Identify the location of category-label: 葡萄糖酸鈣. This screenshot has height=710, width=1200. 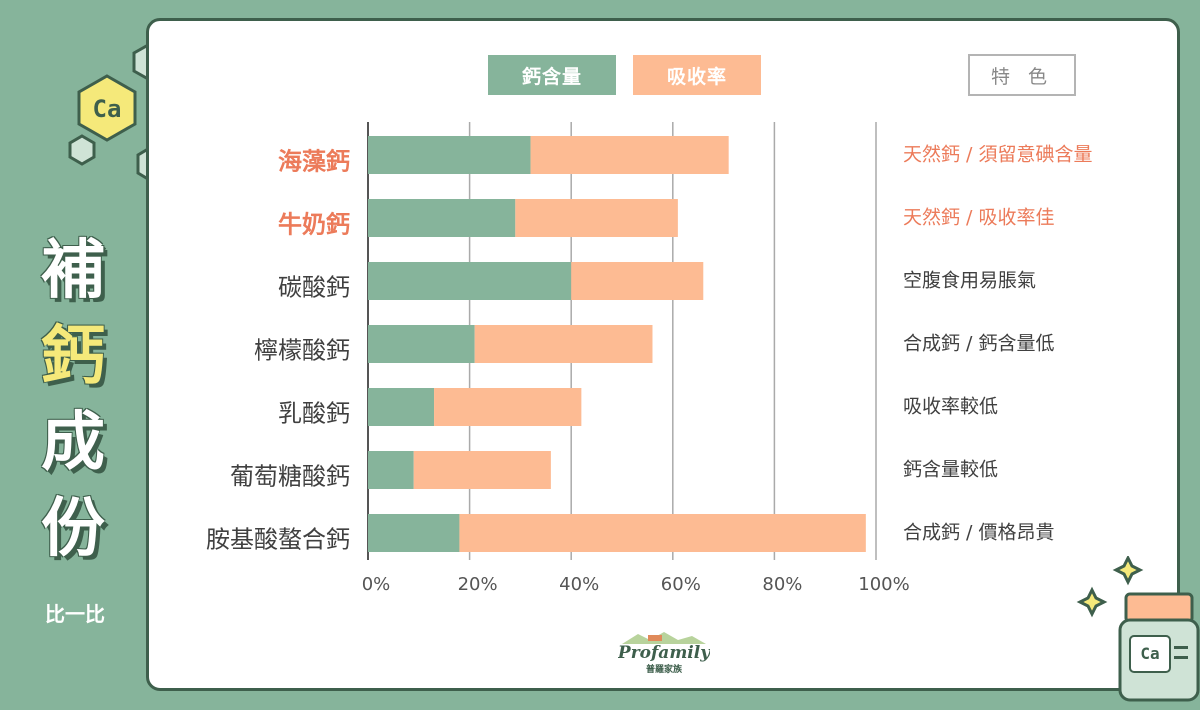
(290, 476).